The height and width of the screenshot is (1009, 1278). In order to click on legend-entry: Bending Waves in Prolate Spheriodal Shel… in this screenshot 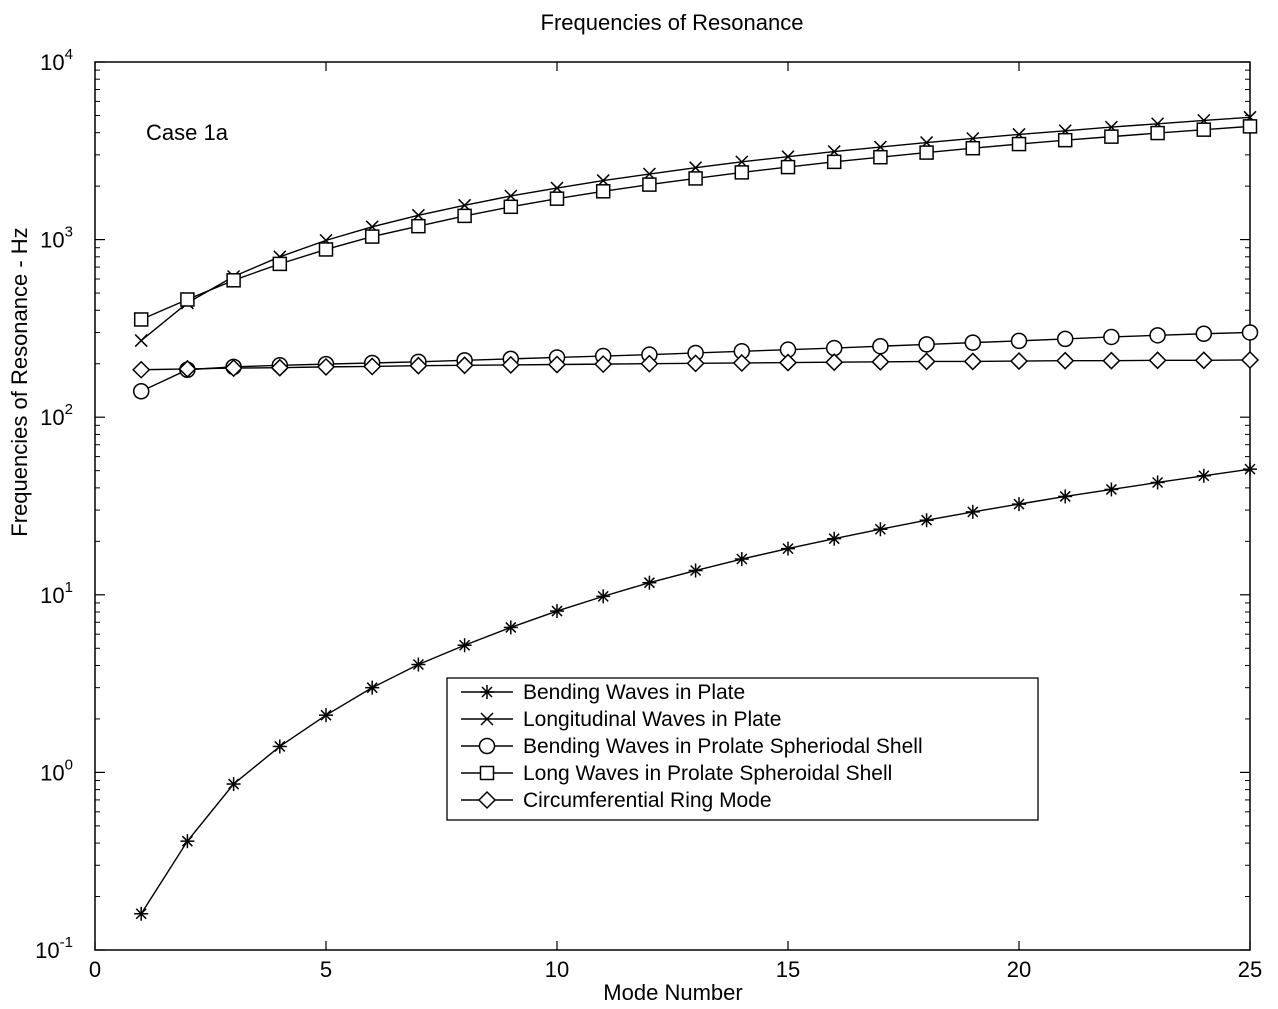, I will do `click(692, 746)`.